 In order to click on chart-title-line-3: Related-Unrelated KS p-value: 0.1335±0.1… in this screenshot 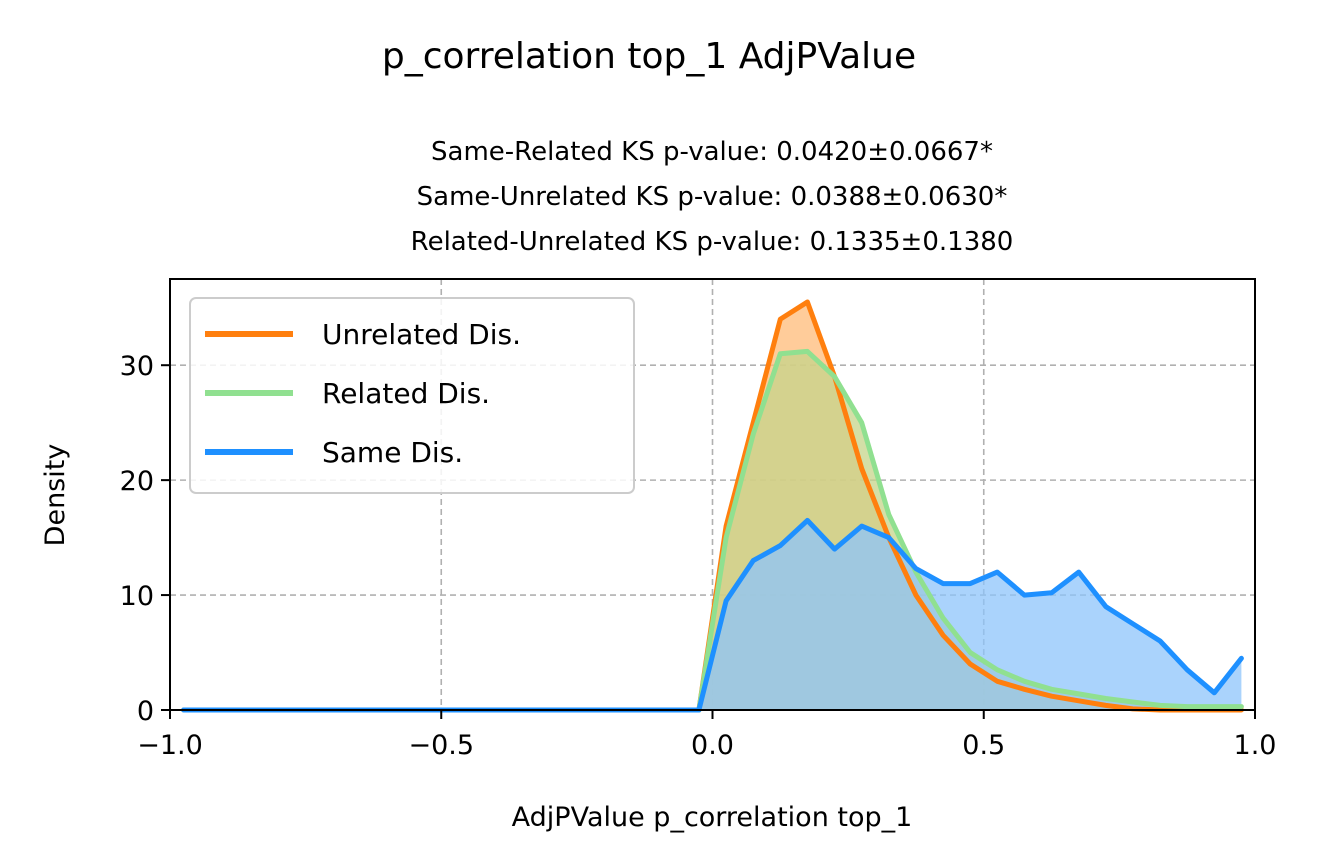, I will do `click(712, 242)`.